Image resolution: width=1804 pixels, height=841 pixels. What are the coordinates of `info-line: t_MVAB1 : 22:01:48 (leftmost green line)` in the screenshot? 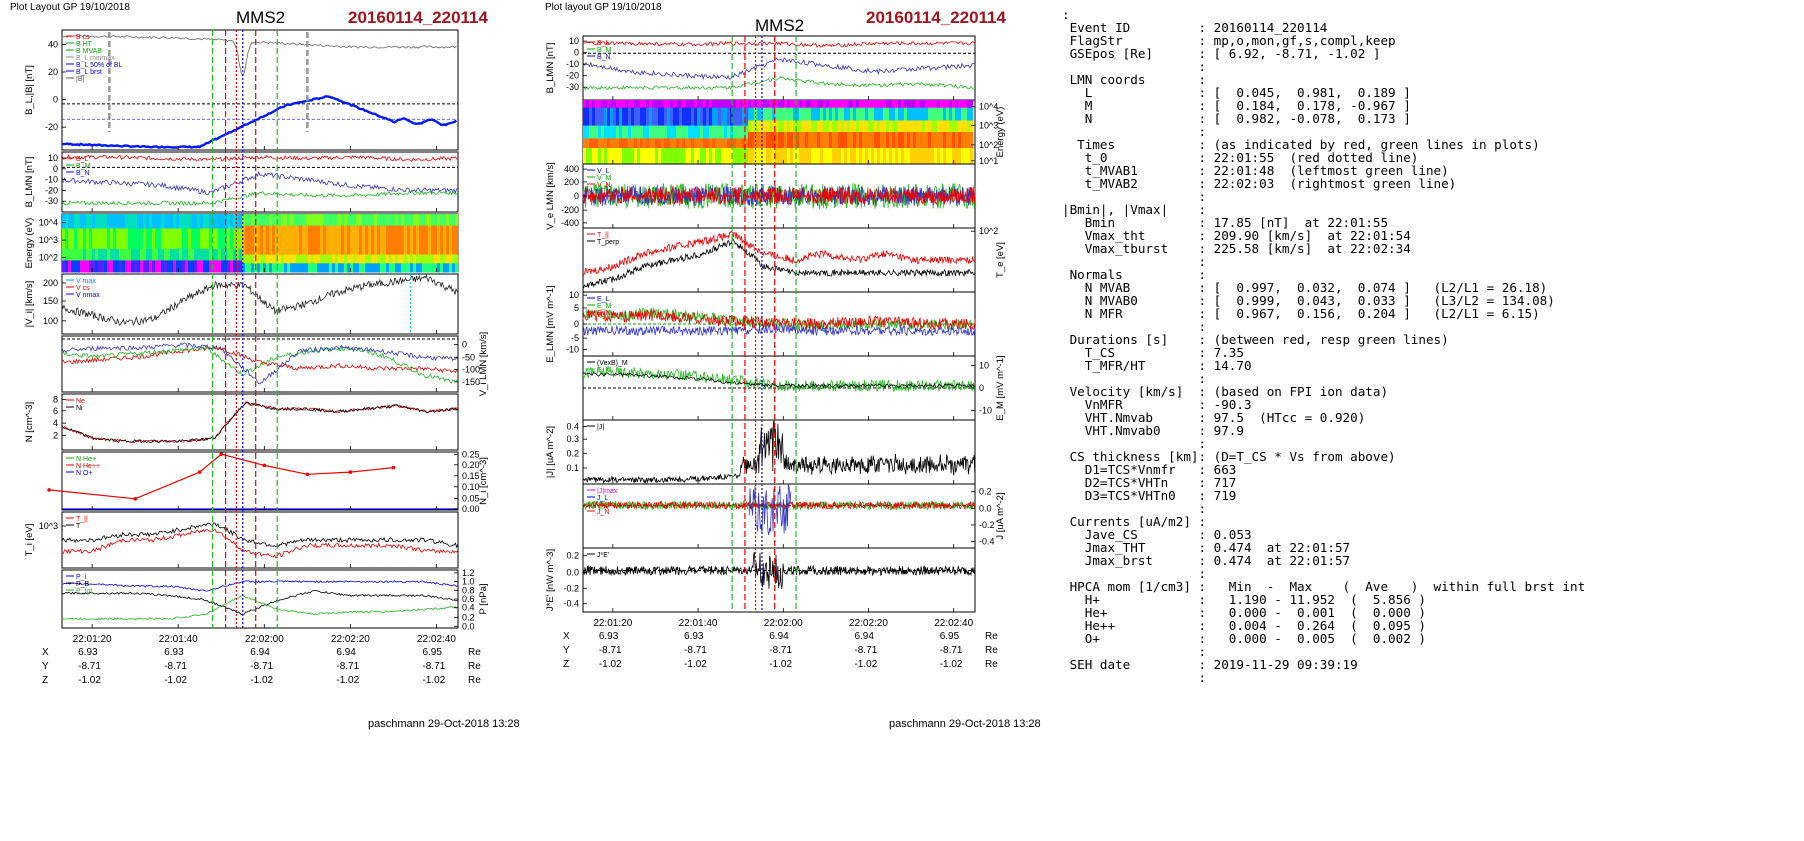 It's located at (1255, 170).